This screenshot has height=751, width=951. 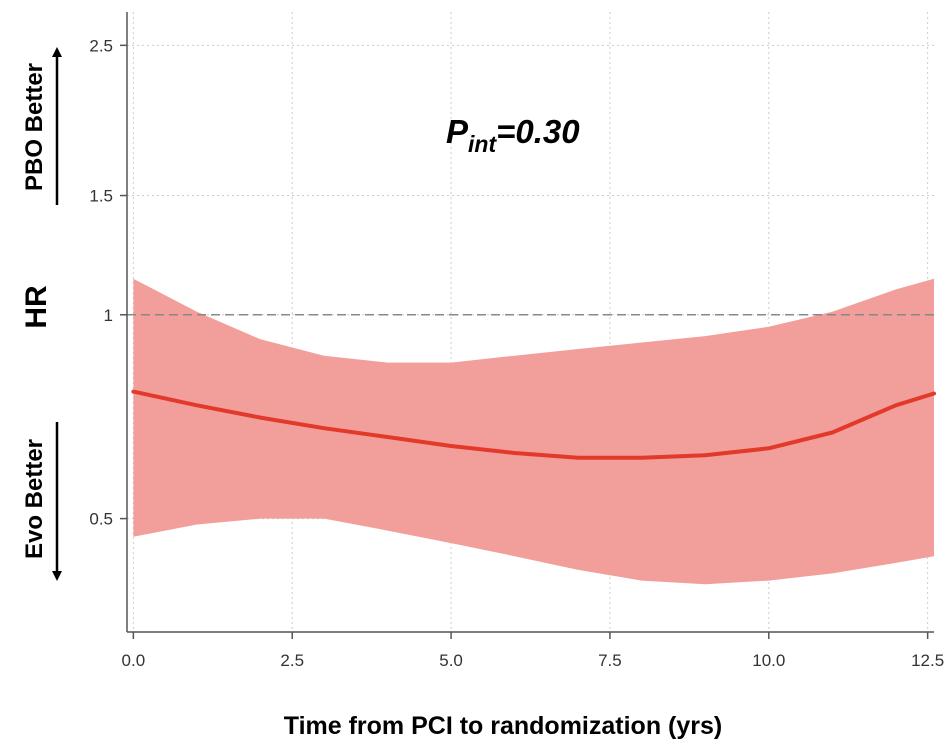 I want to click on p-value: =0.30, so click(x=538, y=131).